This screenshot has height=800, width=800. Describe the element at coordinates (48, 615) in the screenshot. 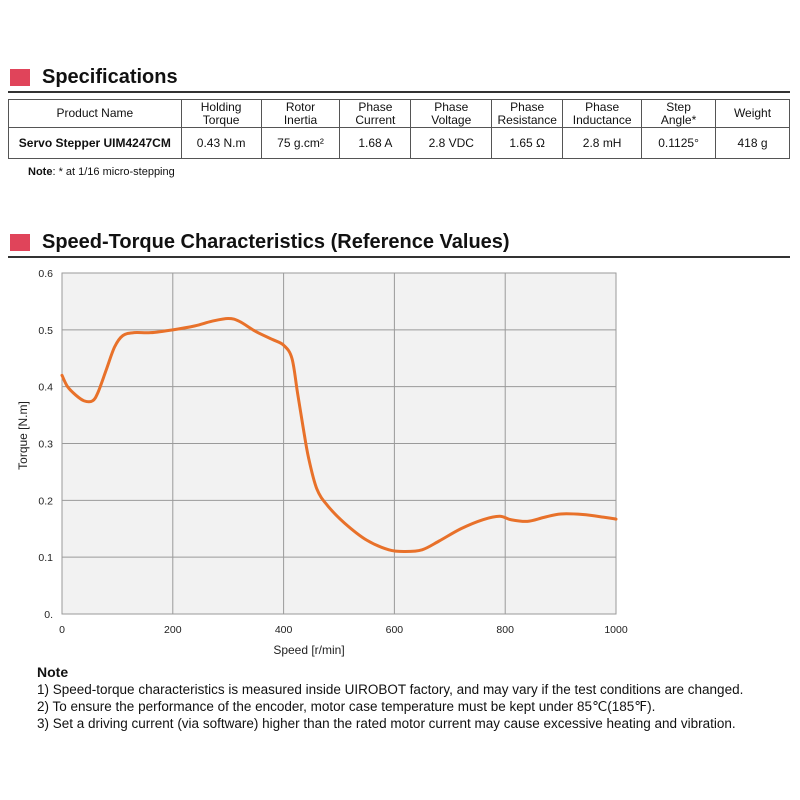

I see `y-tick-label: 0.` at that location.